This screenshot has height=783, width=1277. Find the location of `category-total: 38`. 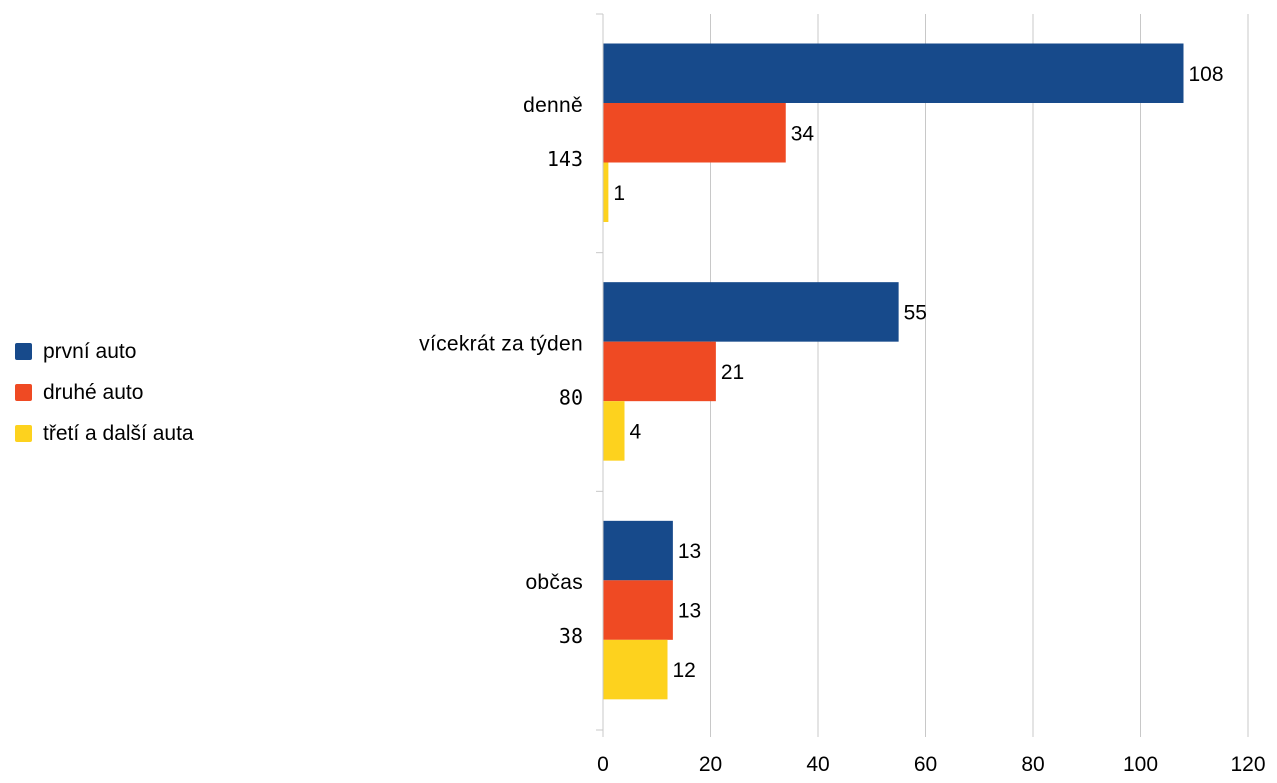

category-total: 38 is located at coordinates (571, 636).